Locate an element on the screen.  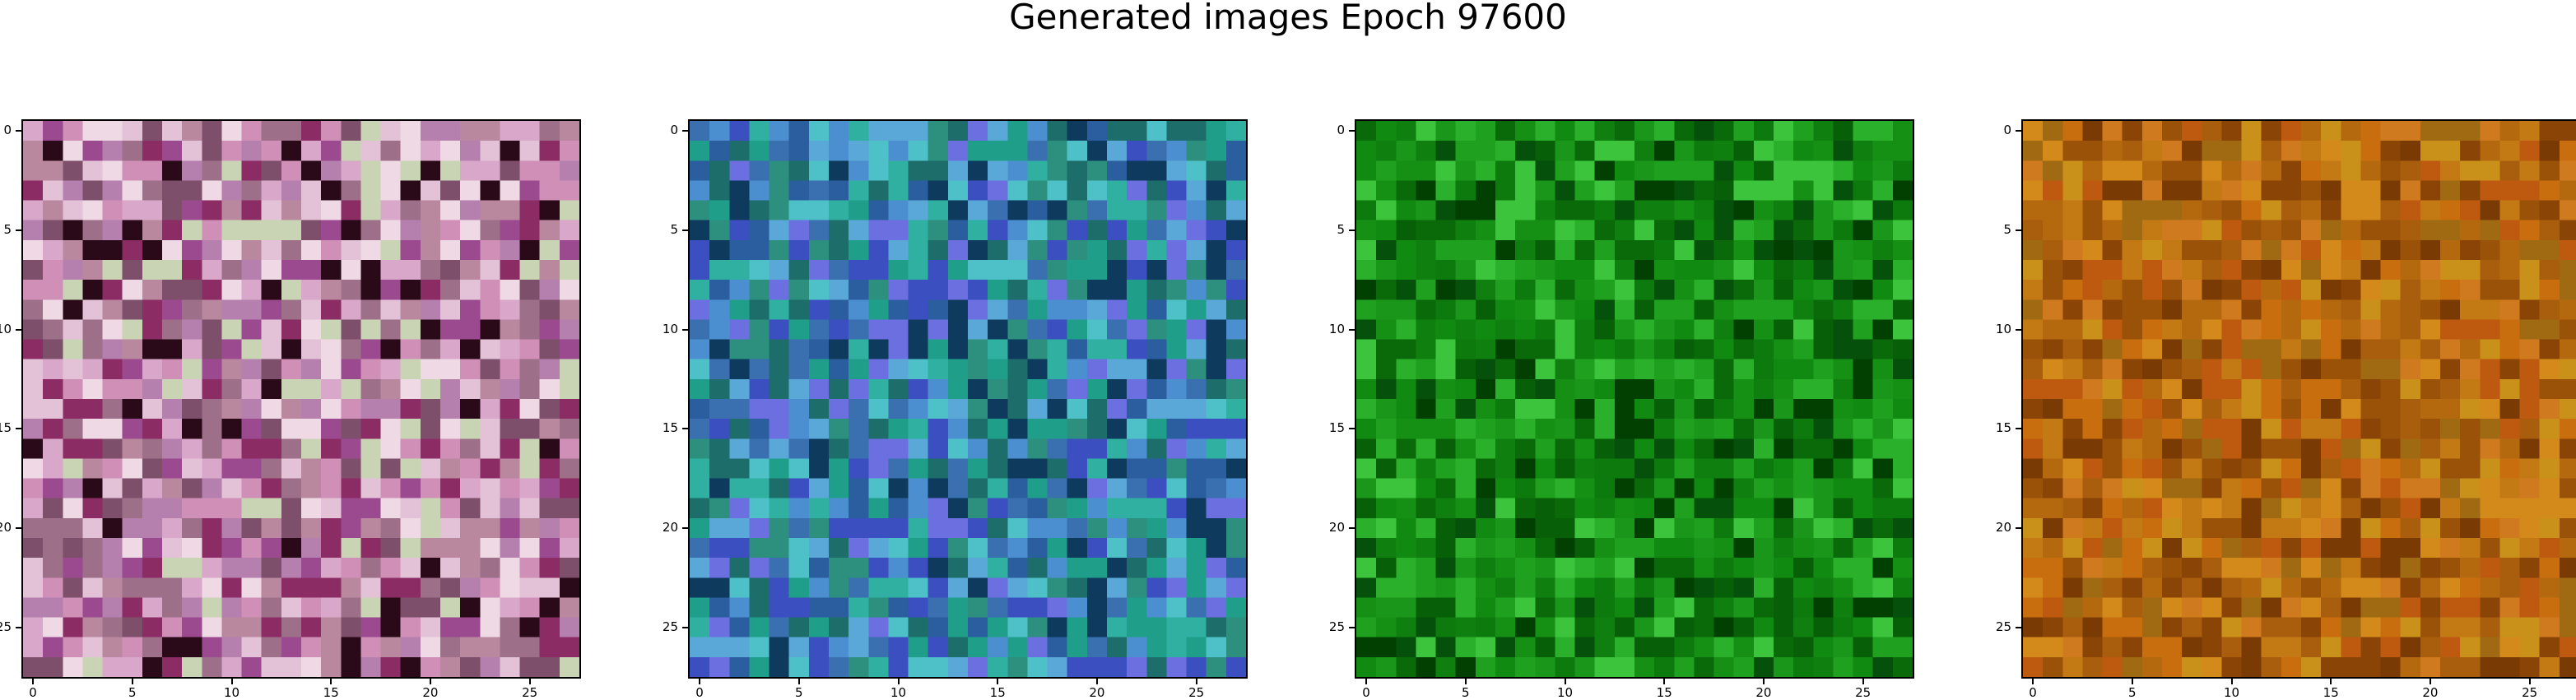
x-tick-label: 5 is located at coordinates (132, 692).